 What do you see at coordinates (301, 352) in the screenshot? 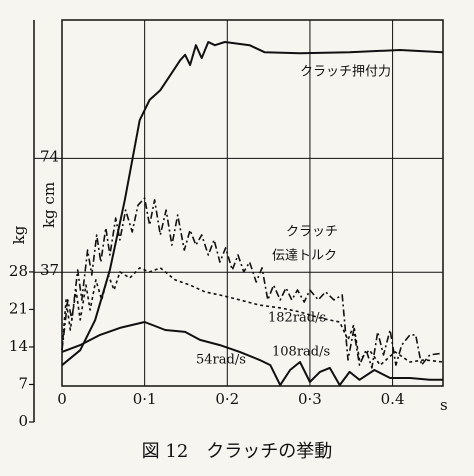
I see `series-label: 108rad/s` at bounding box center [301, 352].